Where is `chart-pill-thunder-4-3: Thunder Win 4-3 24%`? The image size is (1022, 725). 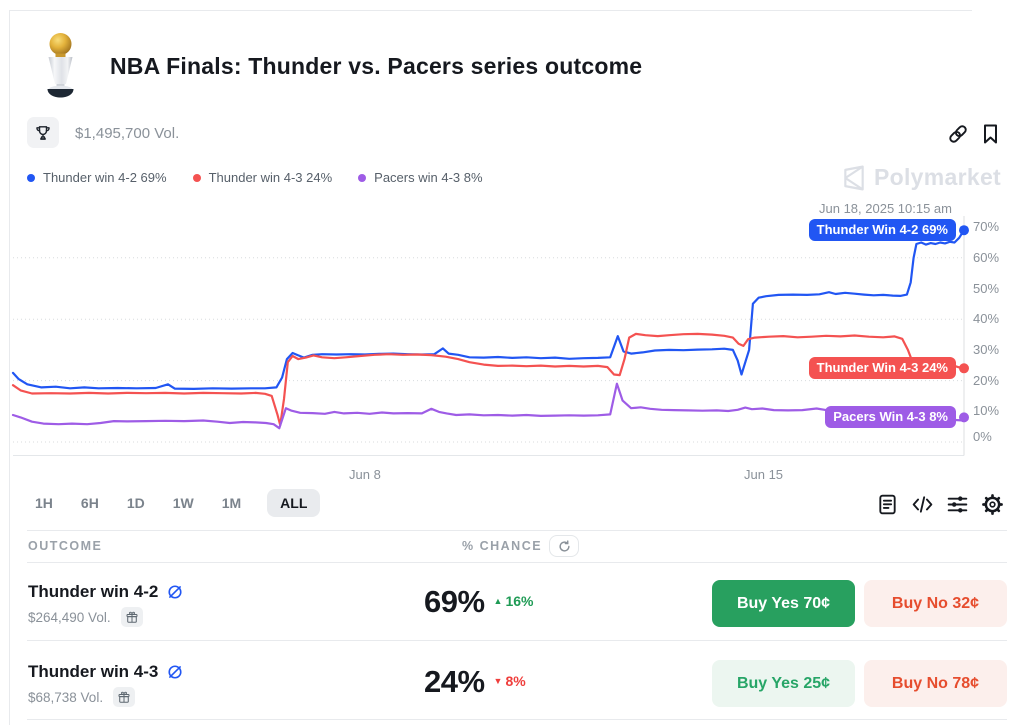
chart-pill-thunder-4-3: Thunder Win 4-3 24% is located at coordinates (882, 368).